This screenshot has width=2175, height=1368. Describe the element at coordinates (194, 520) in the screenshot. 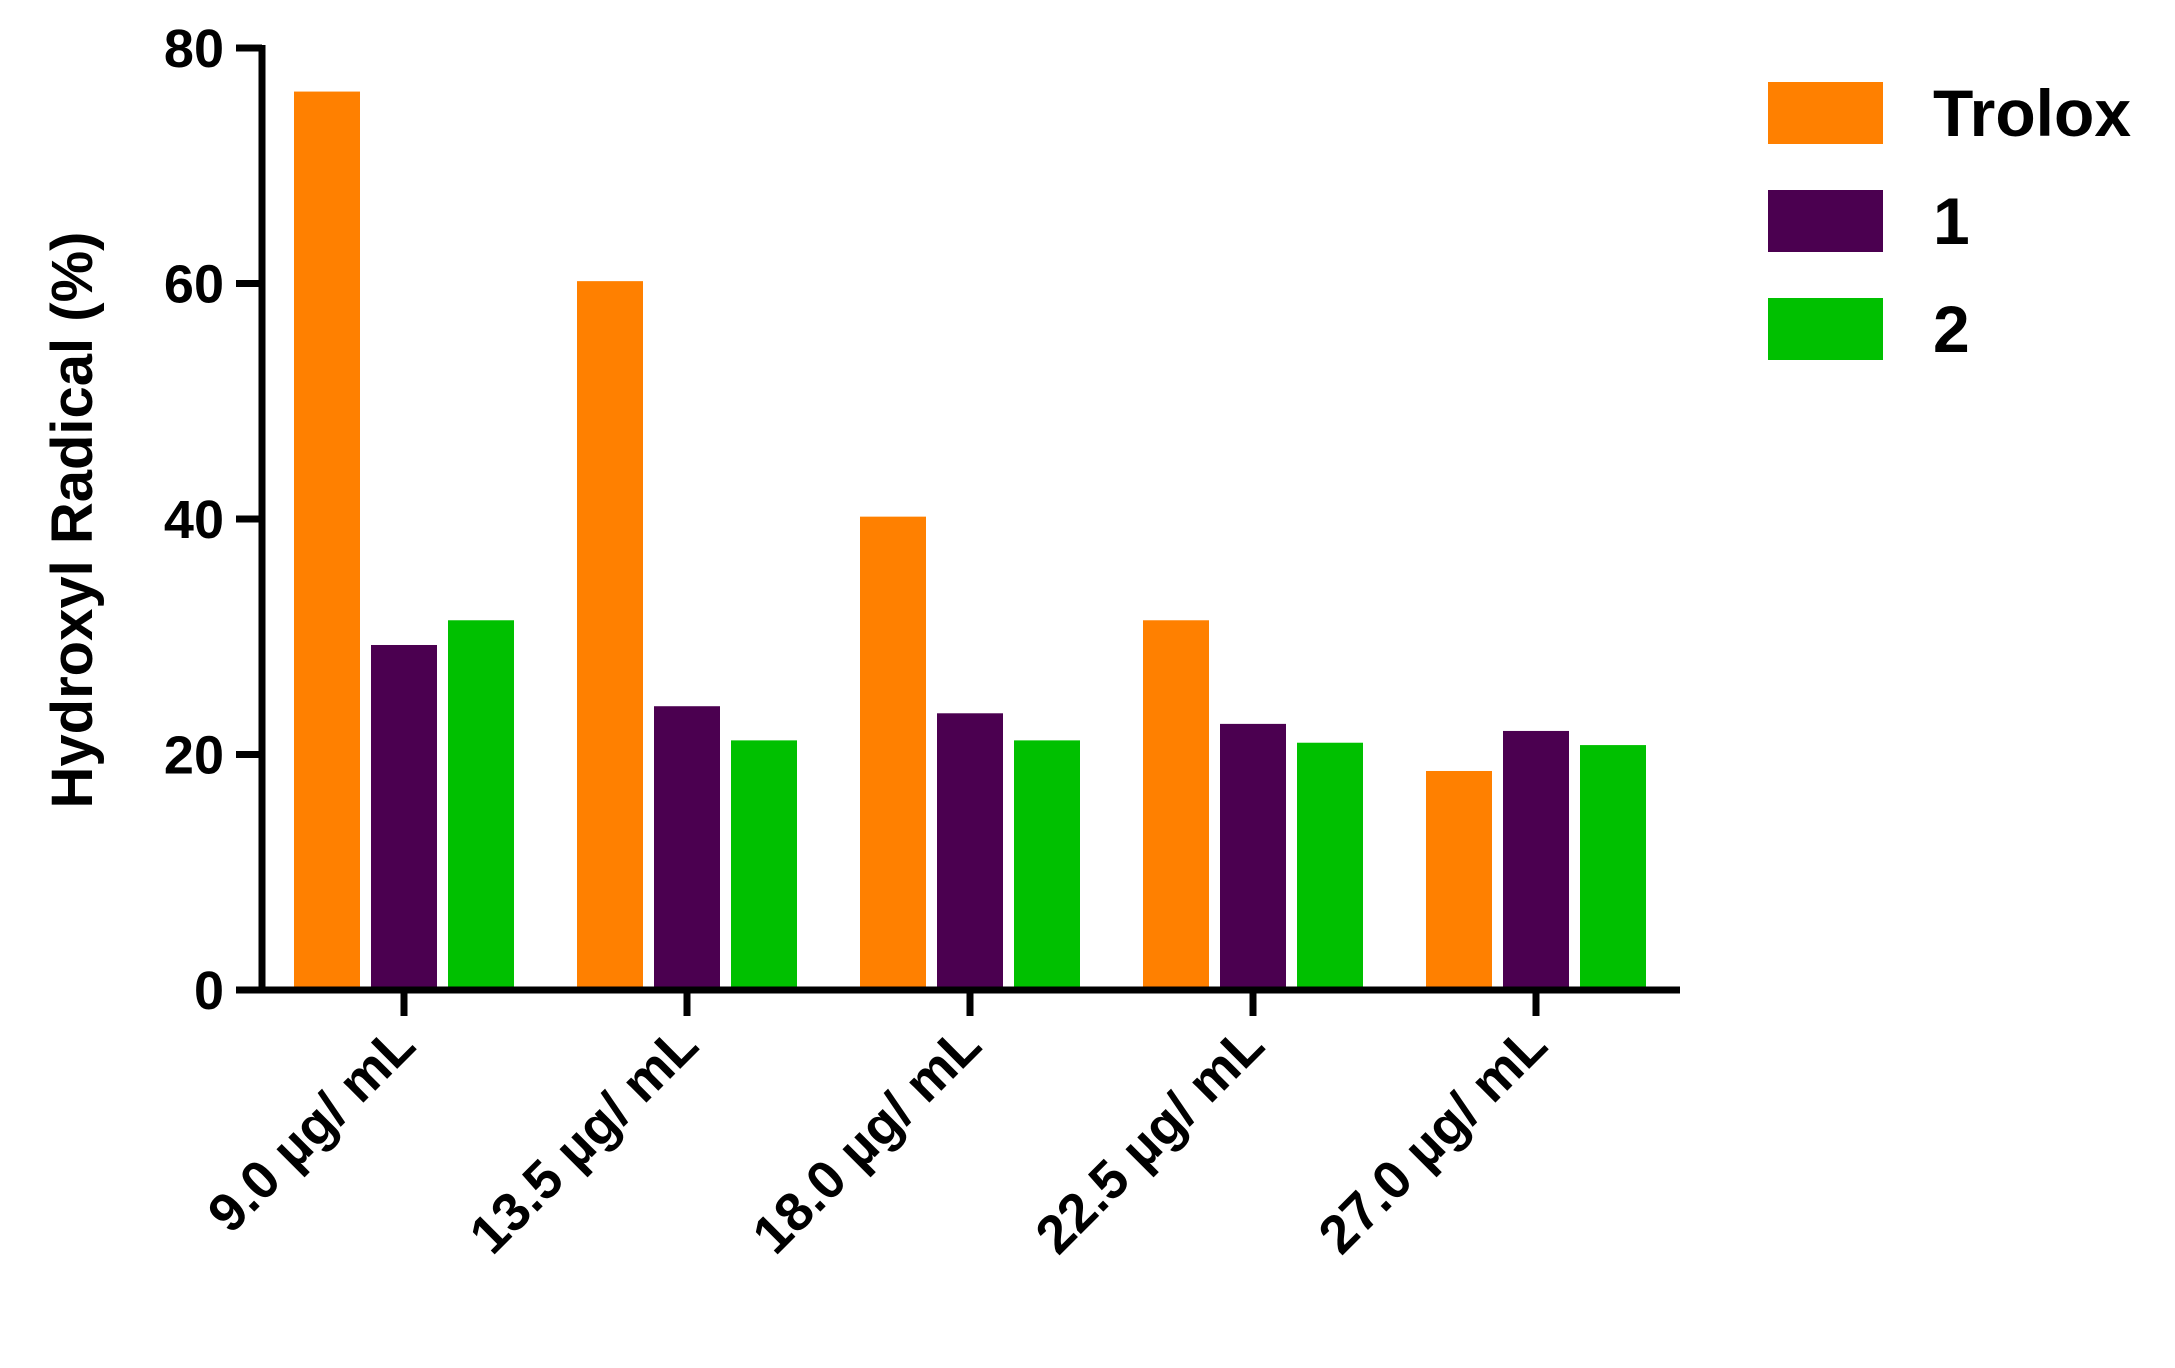

I see `y-tick-label: 40` at that location.